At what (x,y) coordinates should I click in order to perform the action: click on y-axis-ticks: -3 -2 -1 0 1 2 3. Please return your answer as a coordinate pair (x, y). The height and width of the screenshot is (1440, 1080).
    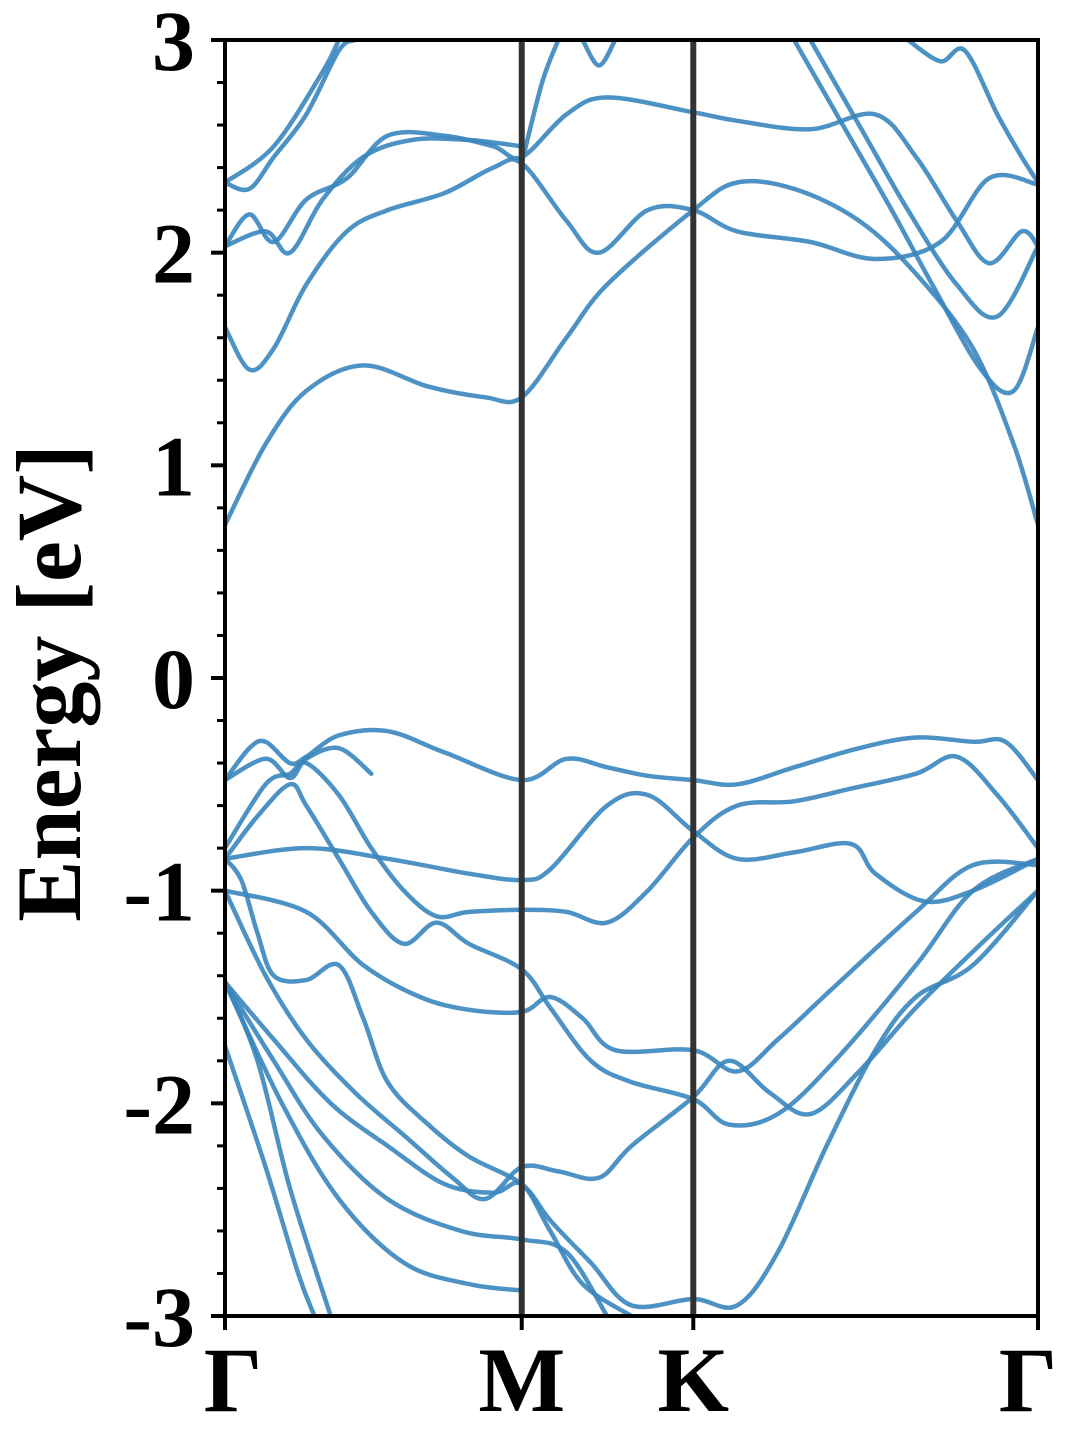
    Looking at the image, I should click on (174, 682).